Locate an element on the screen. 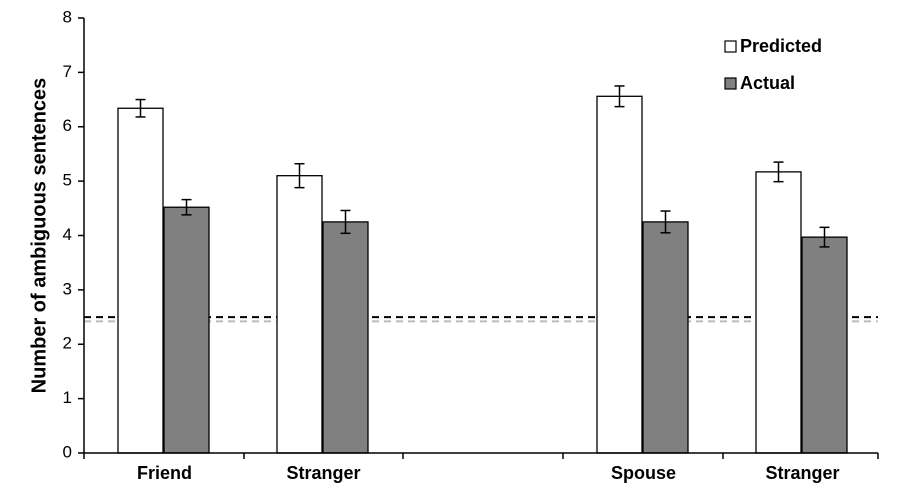 Image resolution: width=903 pixels, height=495 pixels. y-tick-label-6: 6 is located at coordinates (67, 125).